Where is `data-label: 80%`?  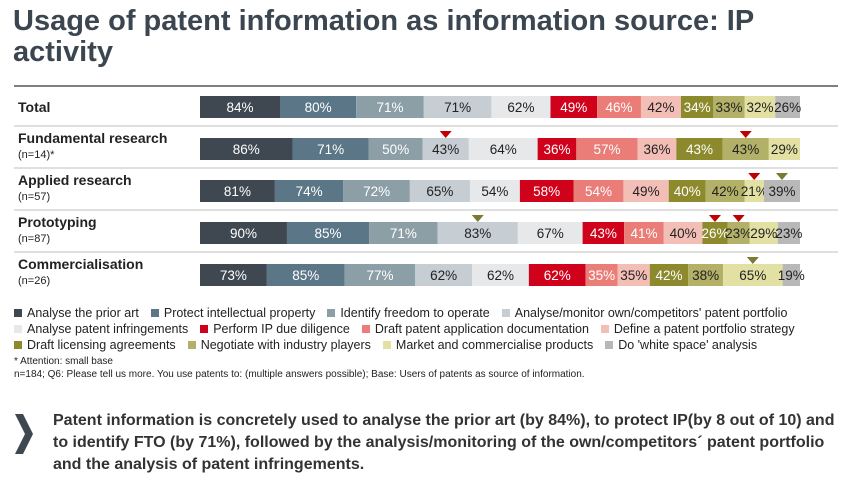
data-label: 80% is located at coordinates (318, 107).